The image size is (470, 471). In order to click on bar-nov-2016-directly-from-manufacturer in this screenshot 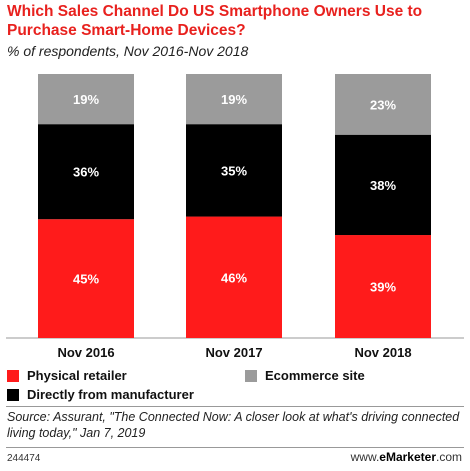, I will do `click(86, 172)`.